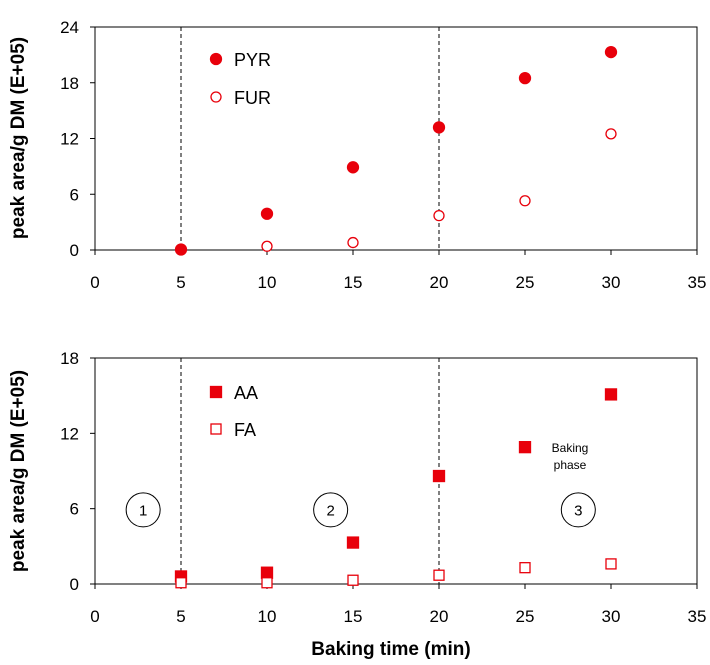  I want to click on series-fur, so click(439, 190).